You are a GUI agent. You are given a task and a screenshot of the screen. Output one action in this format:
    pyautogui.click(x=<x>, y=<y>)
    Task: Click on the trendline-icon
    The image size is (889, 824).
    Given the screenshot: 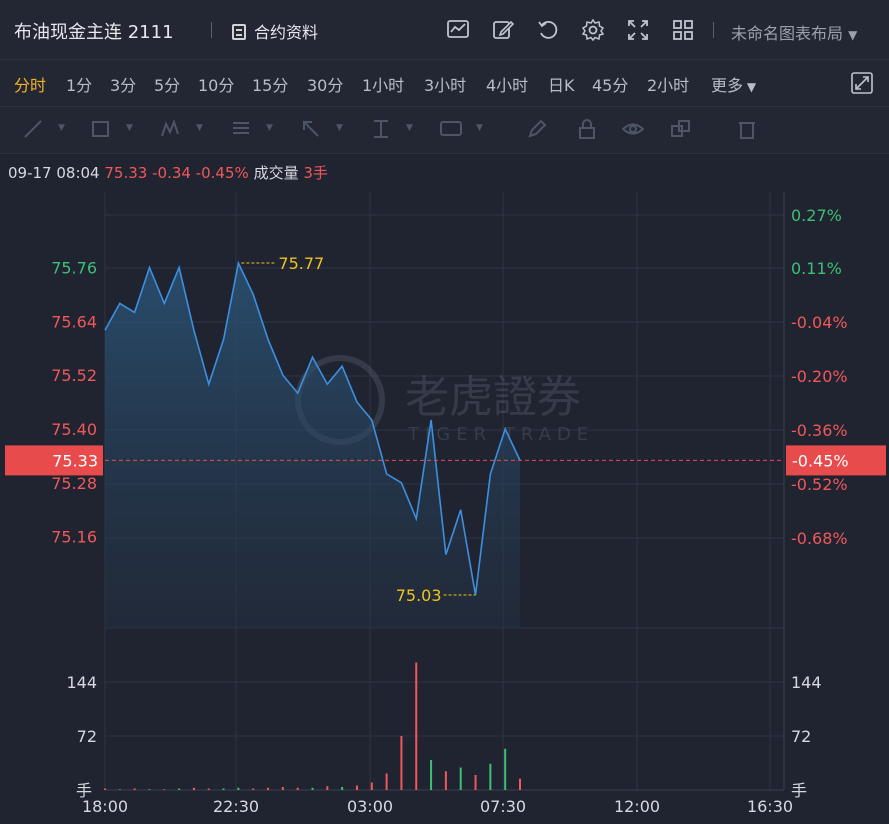 What is the action you would take?
    pyautogui.click(x=33, y=129)
    